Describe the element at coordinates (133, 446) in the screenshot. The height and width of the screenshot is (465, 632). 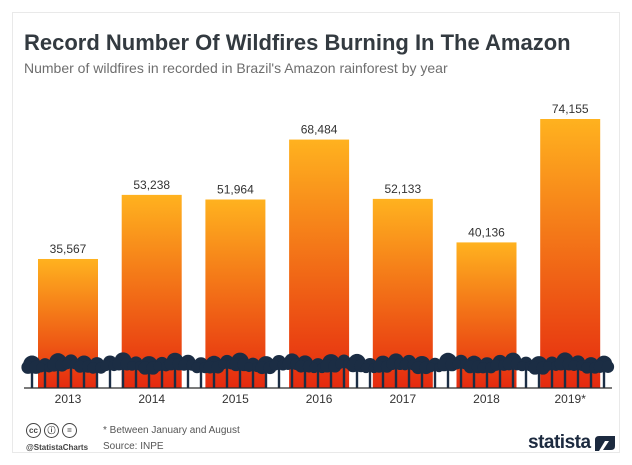
I see `source-text: Source: INPE` at that location.